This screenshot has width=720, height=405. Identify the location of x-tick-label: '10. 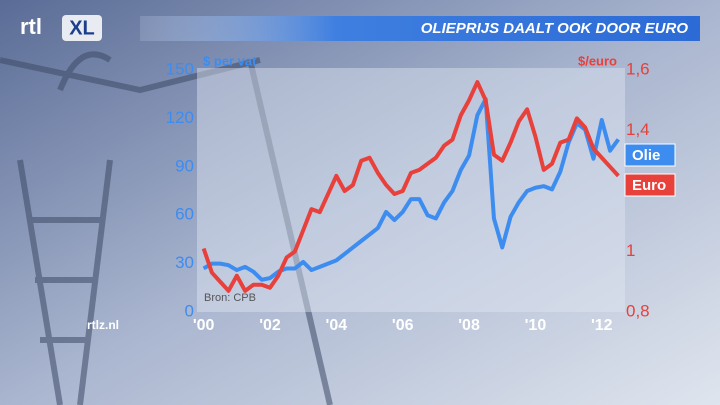
(536, 325).